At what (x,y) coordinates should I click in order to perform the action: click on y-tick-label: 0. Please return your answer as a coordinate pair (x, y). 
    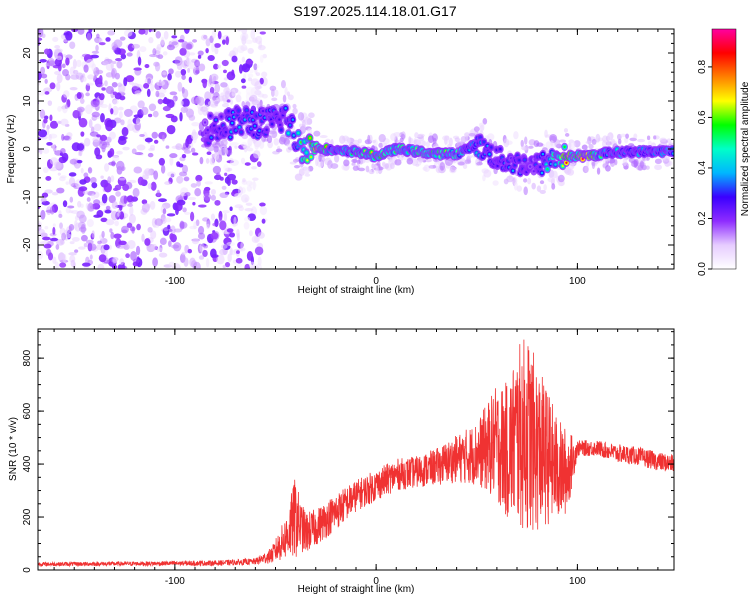
    Looking at the image, I should click on (27, 149).